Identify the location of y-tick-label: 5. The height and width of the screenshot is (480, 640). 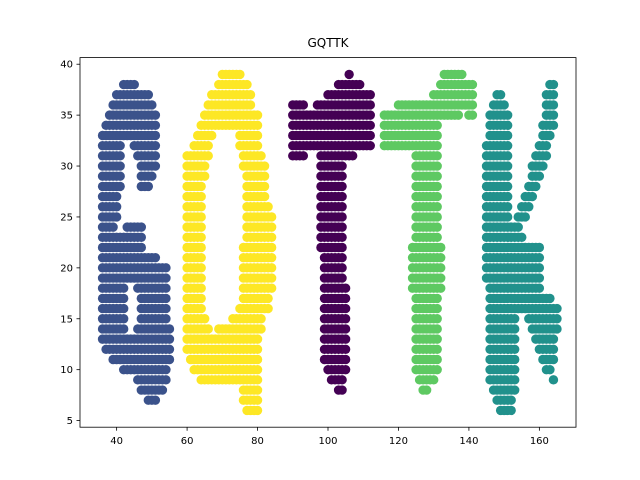
(70, 421).